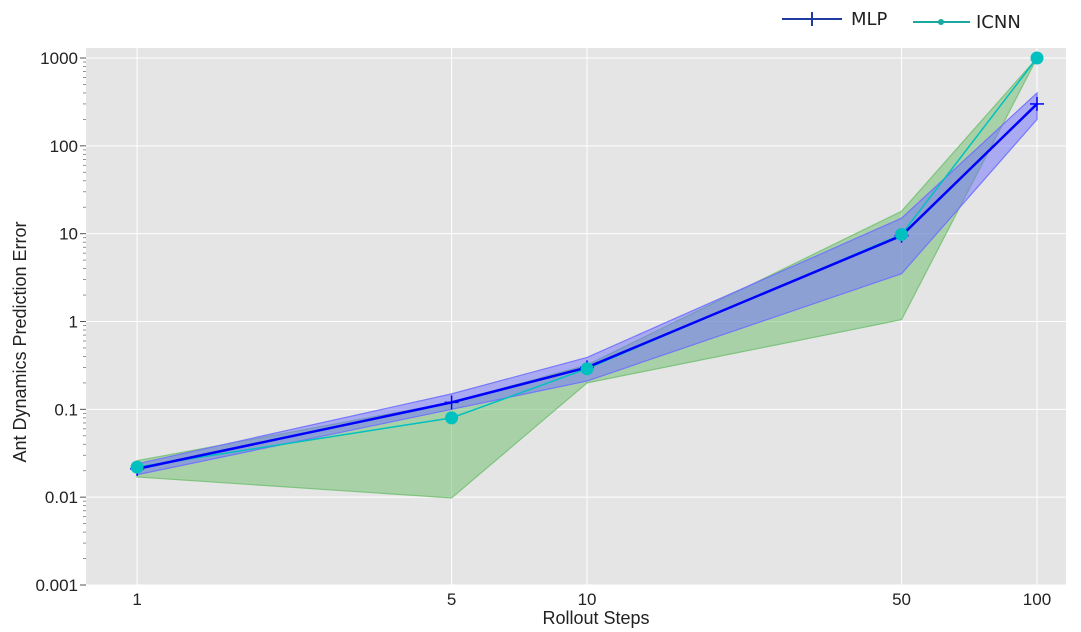  Describe the element at coordinates (941, 22) in the screenshot. I see `legend-icnn-marker` at that location.